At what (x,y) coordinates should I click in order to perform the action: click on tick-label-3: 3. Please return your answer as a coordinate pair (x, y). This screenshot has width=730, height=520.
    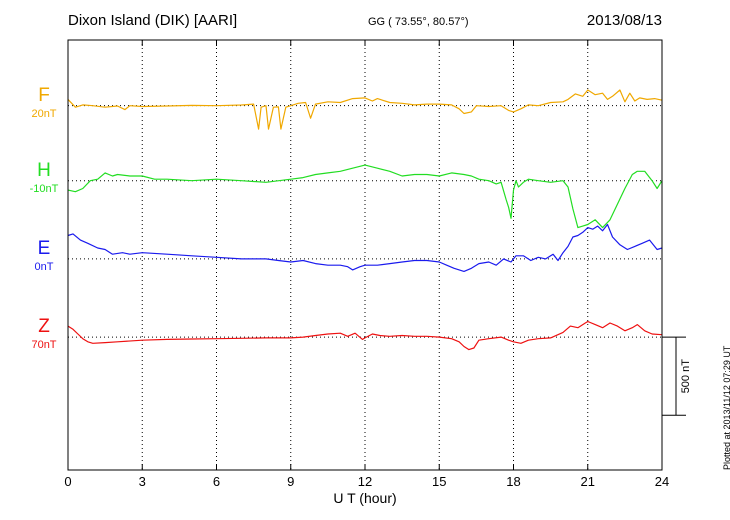
    Looking at the image, I should click on (142, 481).